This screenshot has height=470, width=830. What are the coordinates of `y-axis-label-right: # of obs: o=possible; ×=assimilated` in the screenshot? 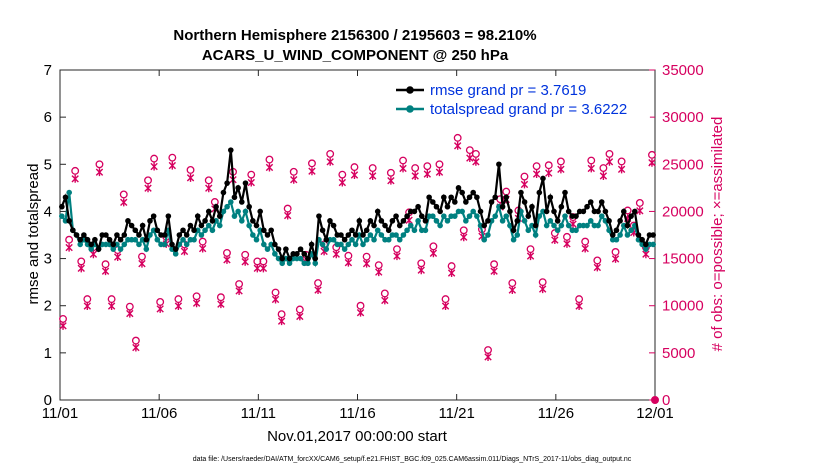 It's located at (717, 234).